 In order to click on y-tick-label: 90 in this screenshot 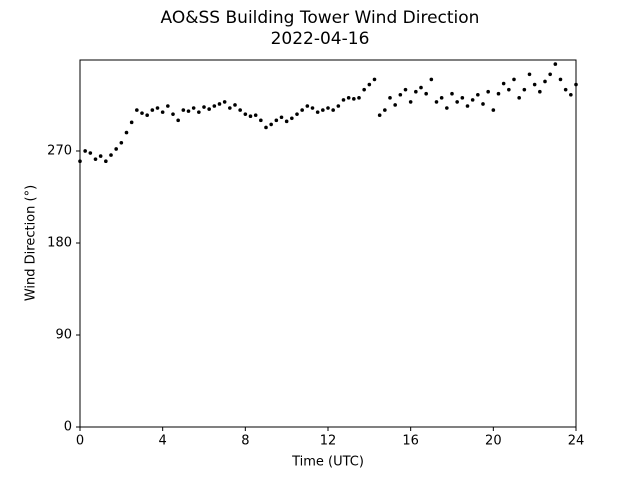, I will do `click(63, 334)`.